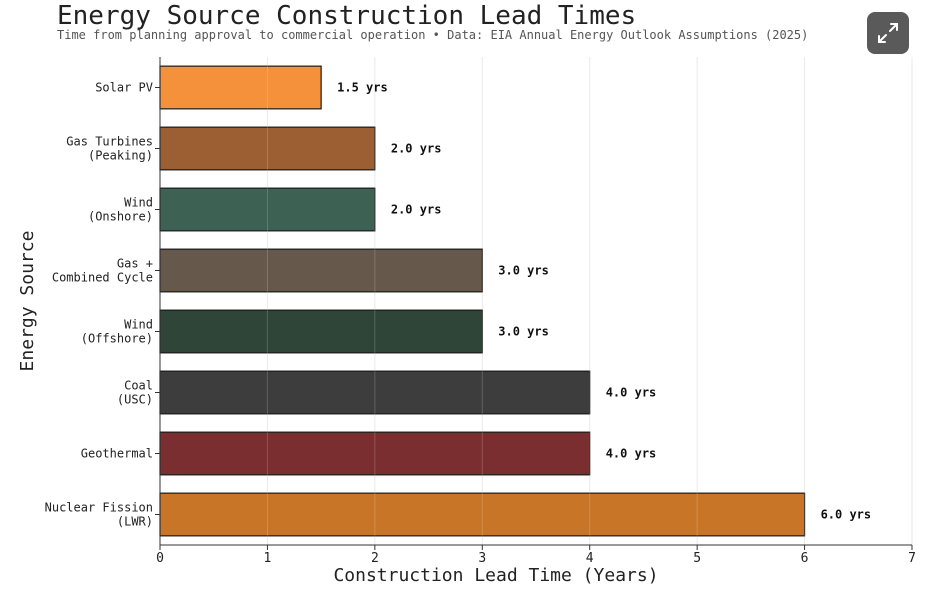  Describe the element at coordinates (375, 558) in the screenshot. I see `x-tick-label: 2` at that location.